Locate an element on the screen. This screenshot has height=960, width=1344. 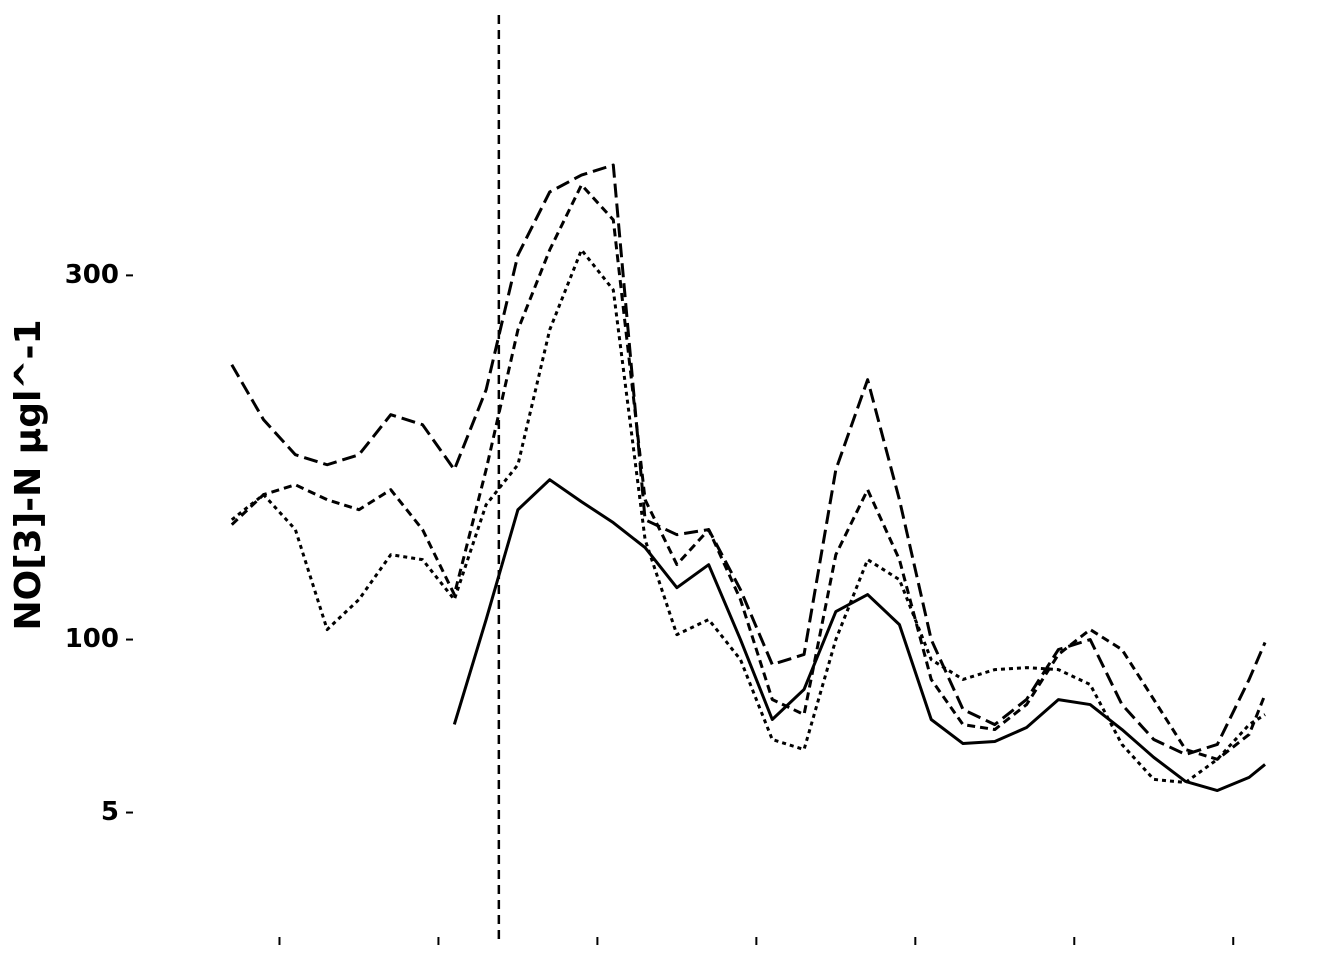
y-tick-label: 300 is located at coordinates (92, 275).